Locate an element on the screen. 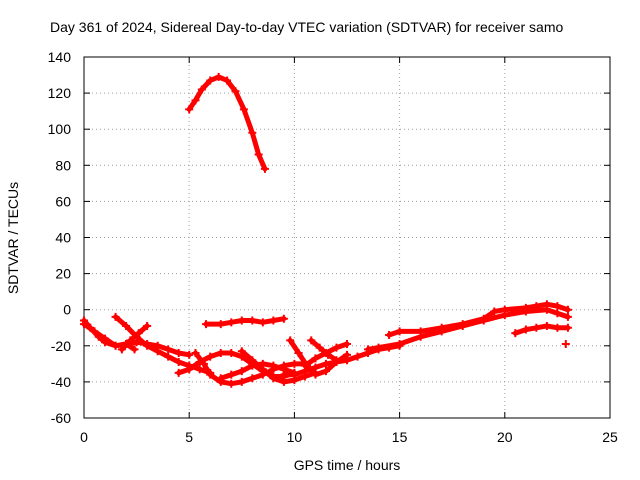 The width and height of the screenshot is (640, 480). series-arc-bowl-d is located at coordinates (257, 371).